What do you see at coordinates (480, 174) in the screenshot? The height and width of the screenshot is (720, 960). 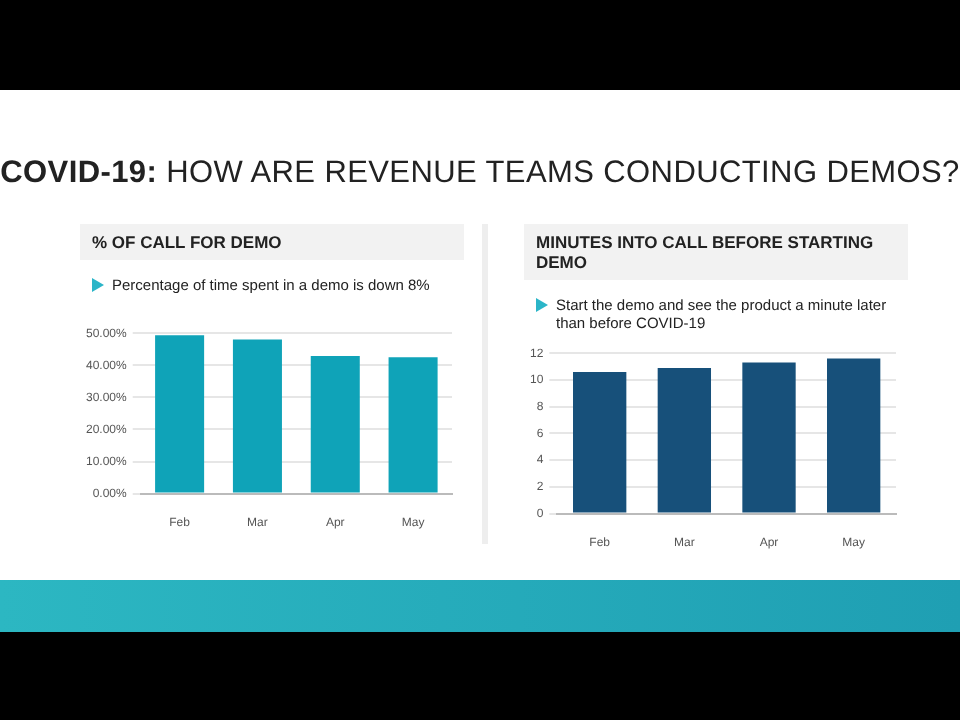 I see `text: COVID-19: HOW ARE REVENUE TEAMS CONDUCTING DEMOS?` at bounding box center [480, 174].